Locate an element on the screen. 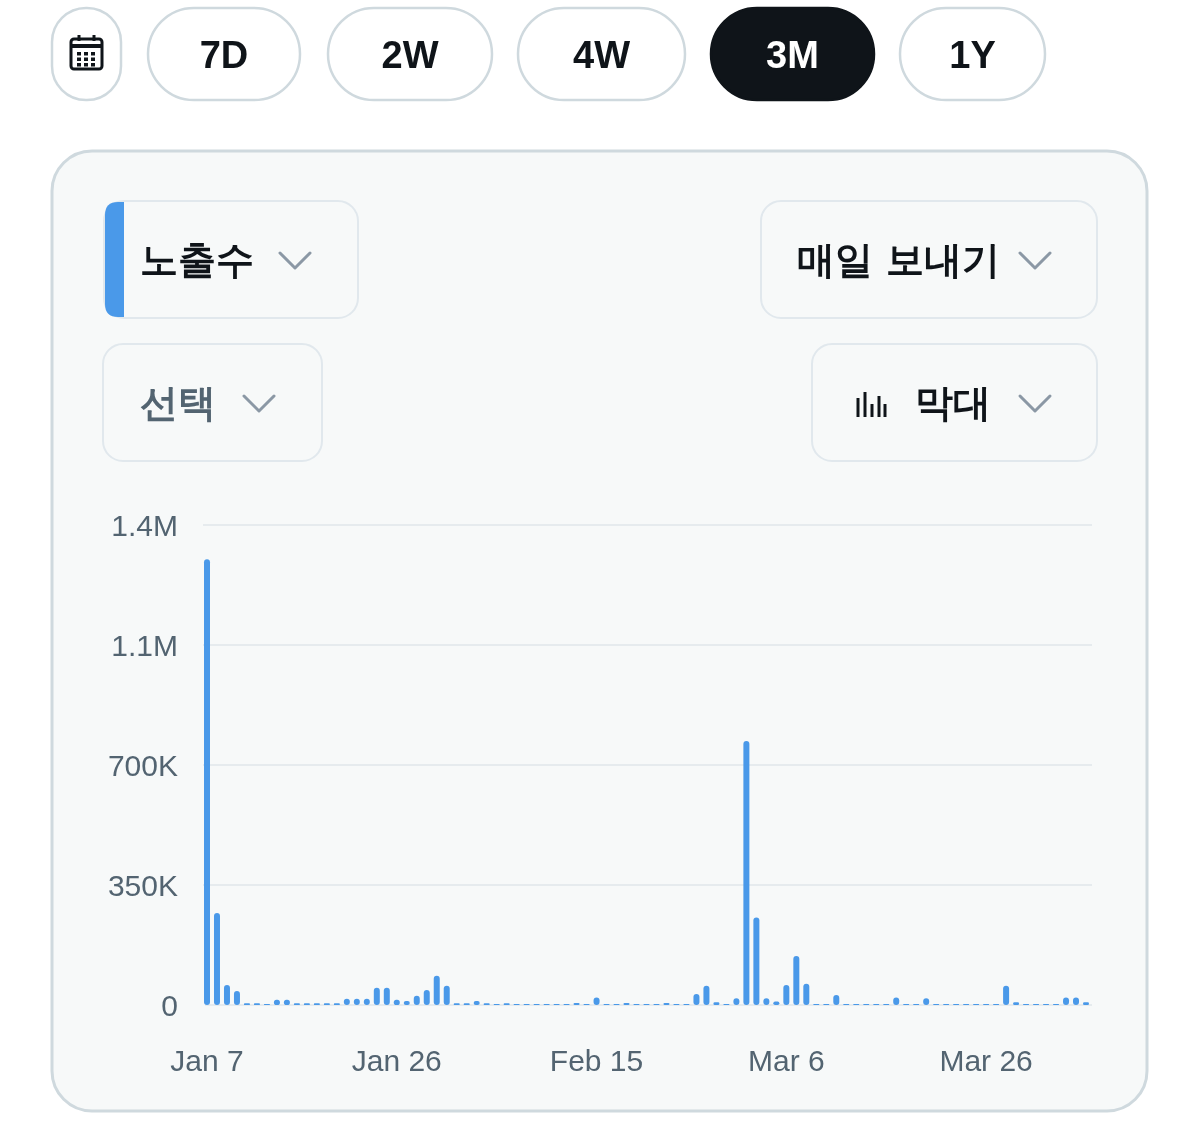 The image size is (1200, 1121). x-tick-label: Mar 6 is located at coordinates (786, 1060).